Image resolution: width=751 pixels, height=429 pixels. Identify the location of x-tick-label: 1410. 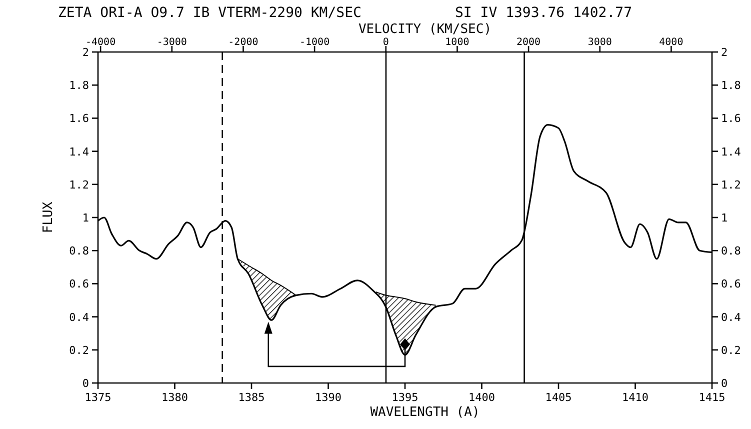
(635, 397).